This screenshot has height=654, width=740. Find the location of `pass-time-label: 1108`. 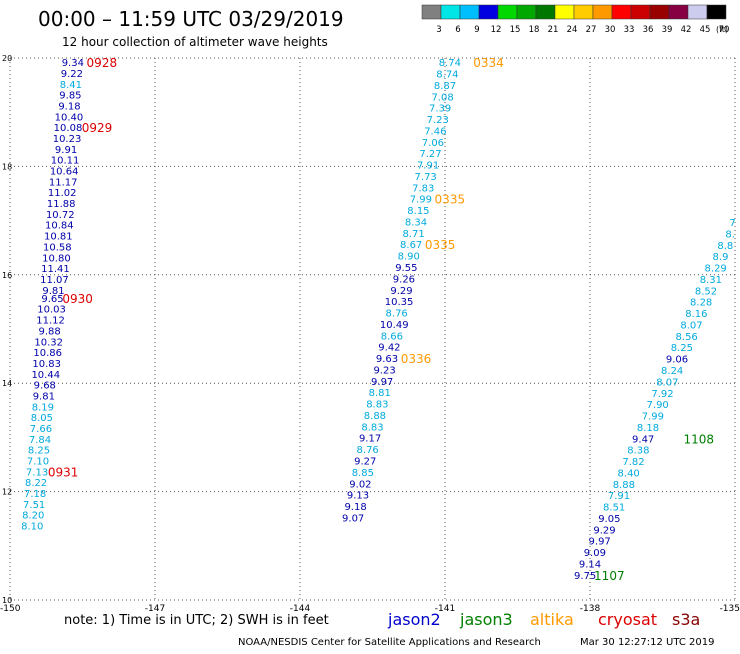

pass-time-label: 1108 is located at coordinates (698, 439).